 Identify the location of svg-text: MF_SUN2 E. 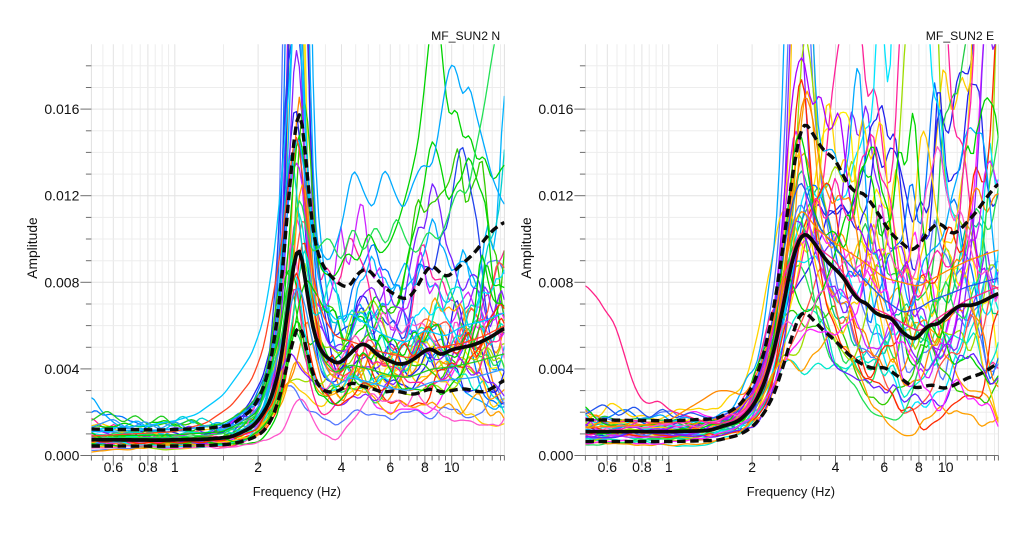
(960, 36).